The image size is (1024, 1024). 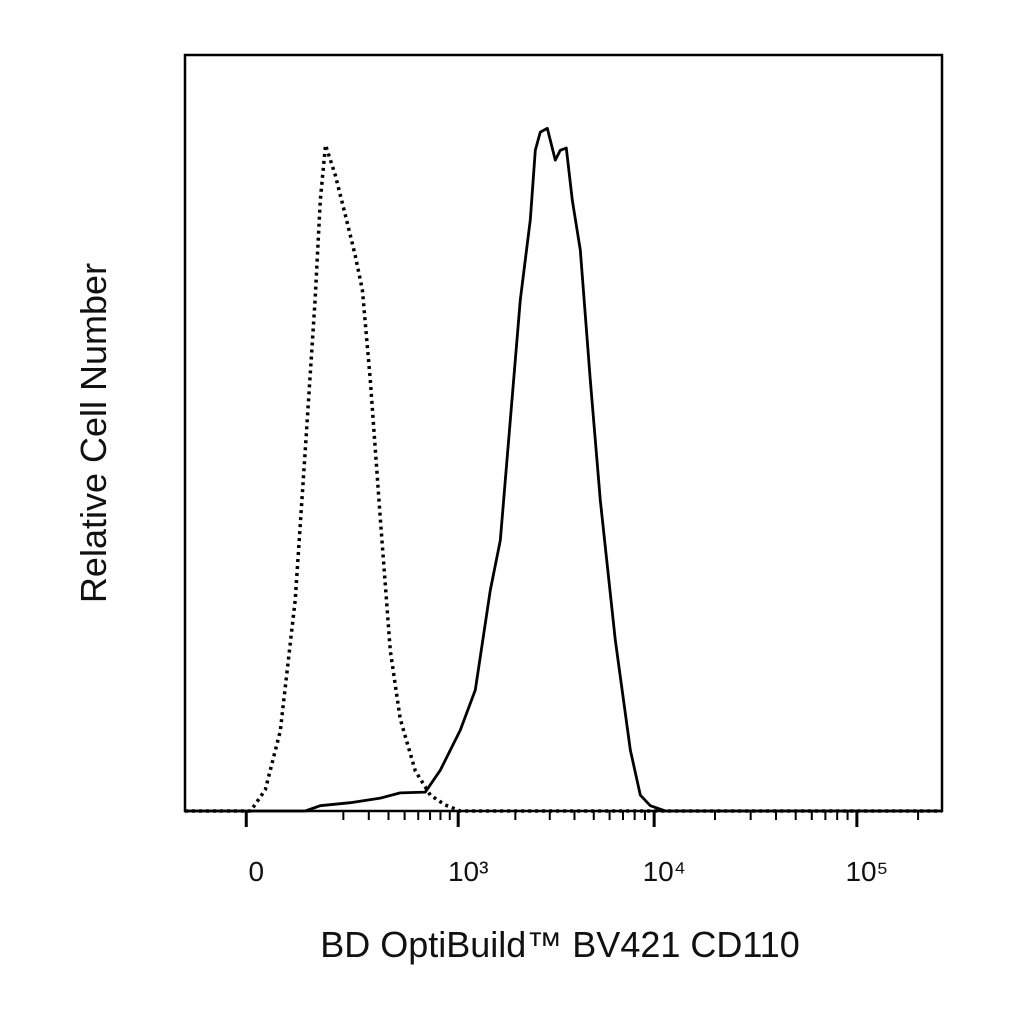 What do you see at coordinates (664, 871) in the screenshot?
I see `x-tick-label: 10⁴` at bounding box center [664, 871].